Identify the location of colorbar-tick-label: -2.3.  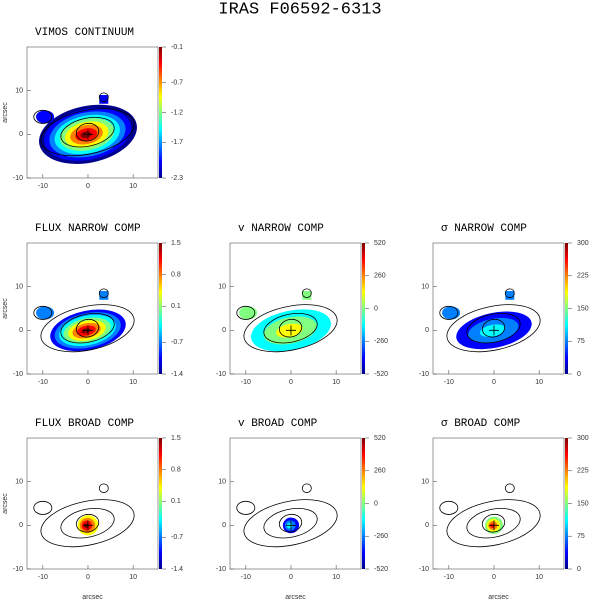
(177, 178).